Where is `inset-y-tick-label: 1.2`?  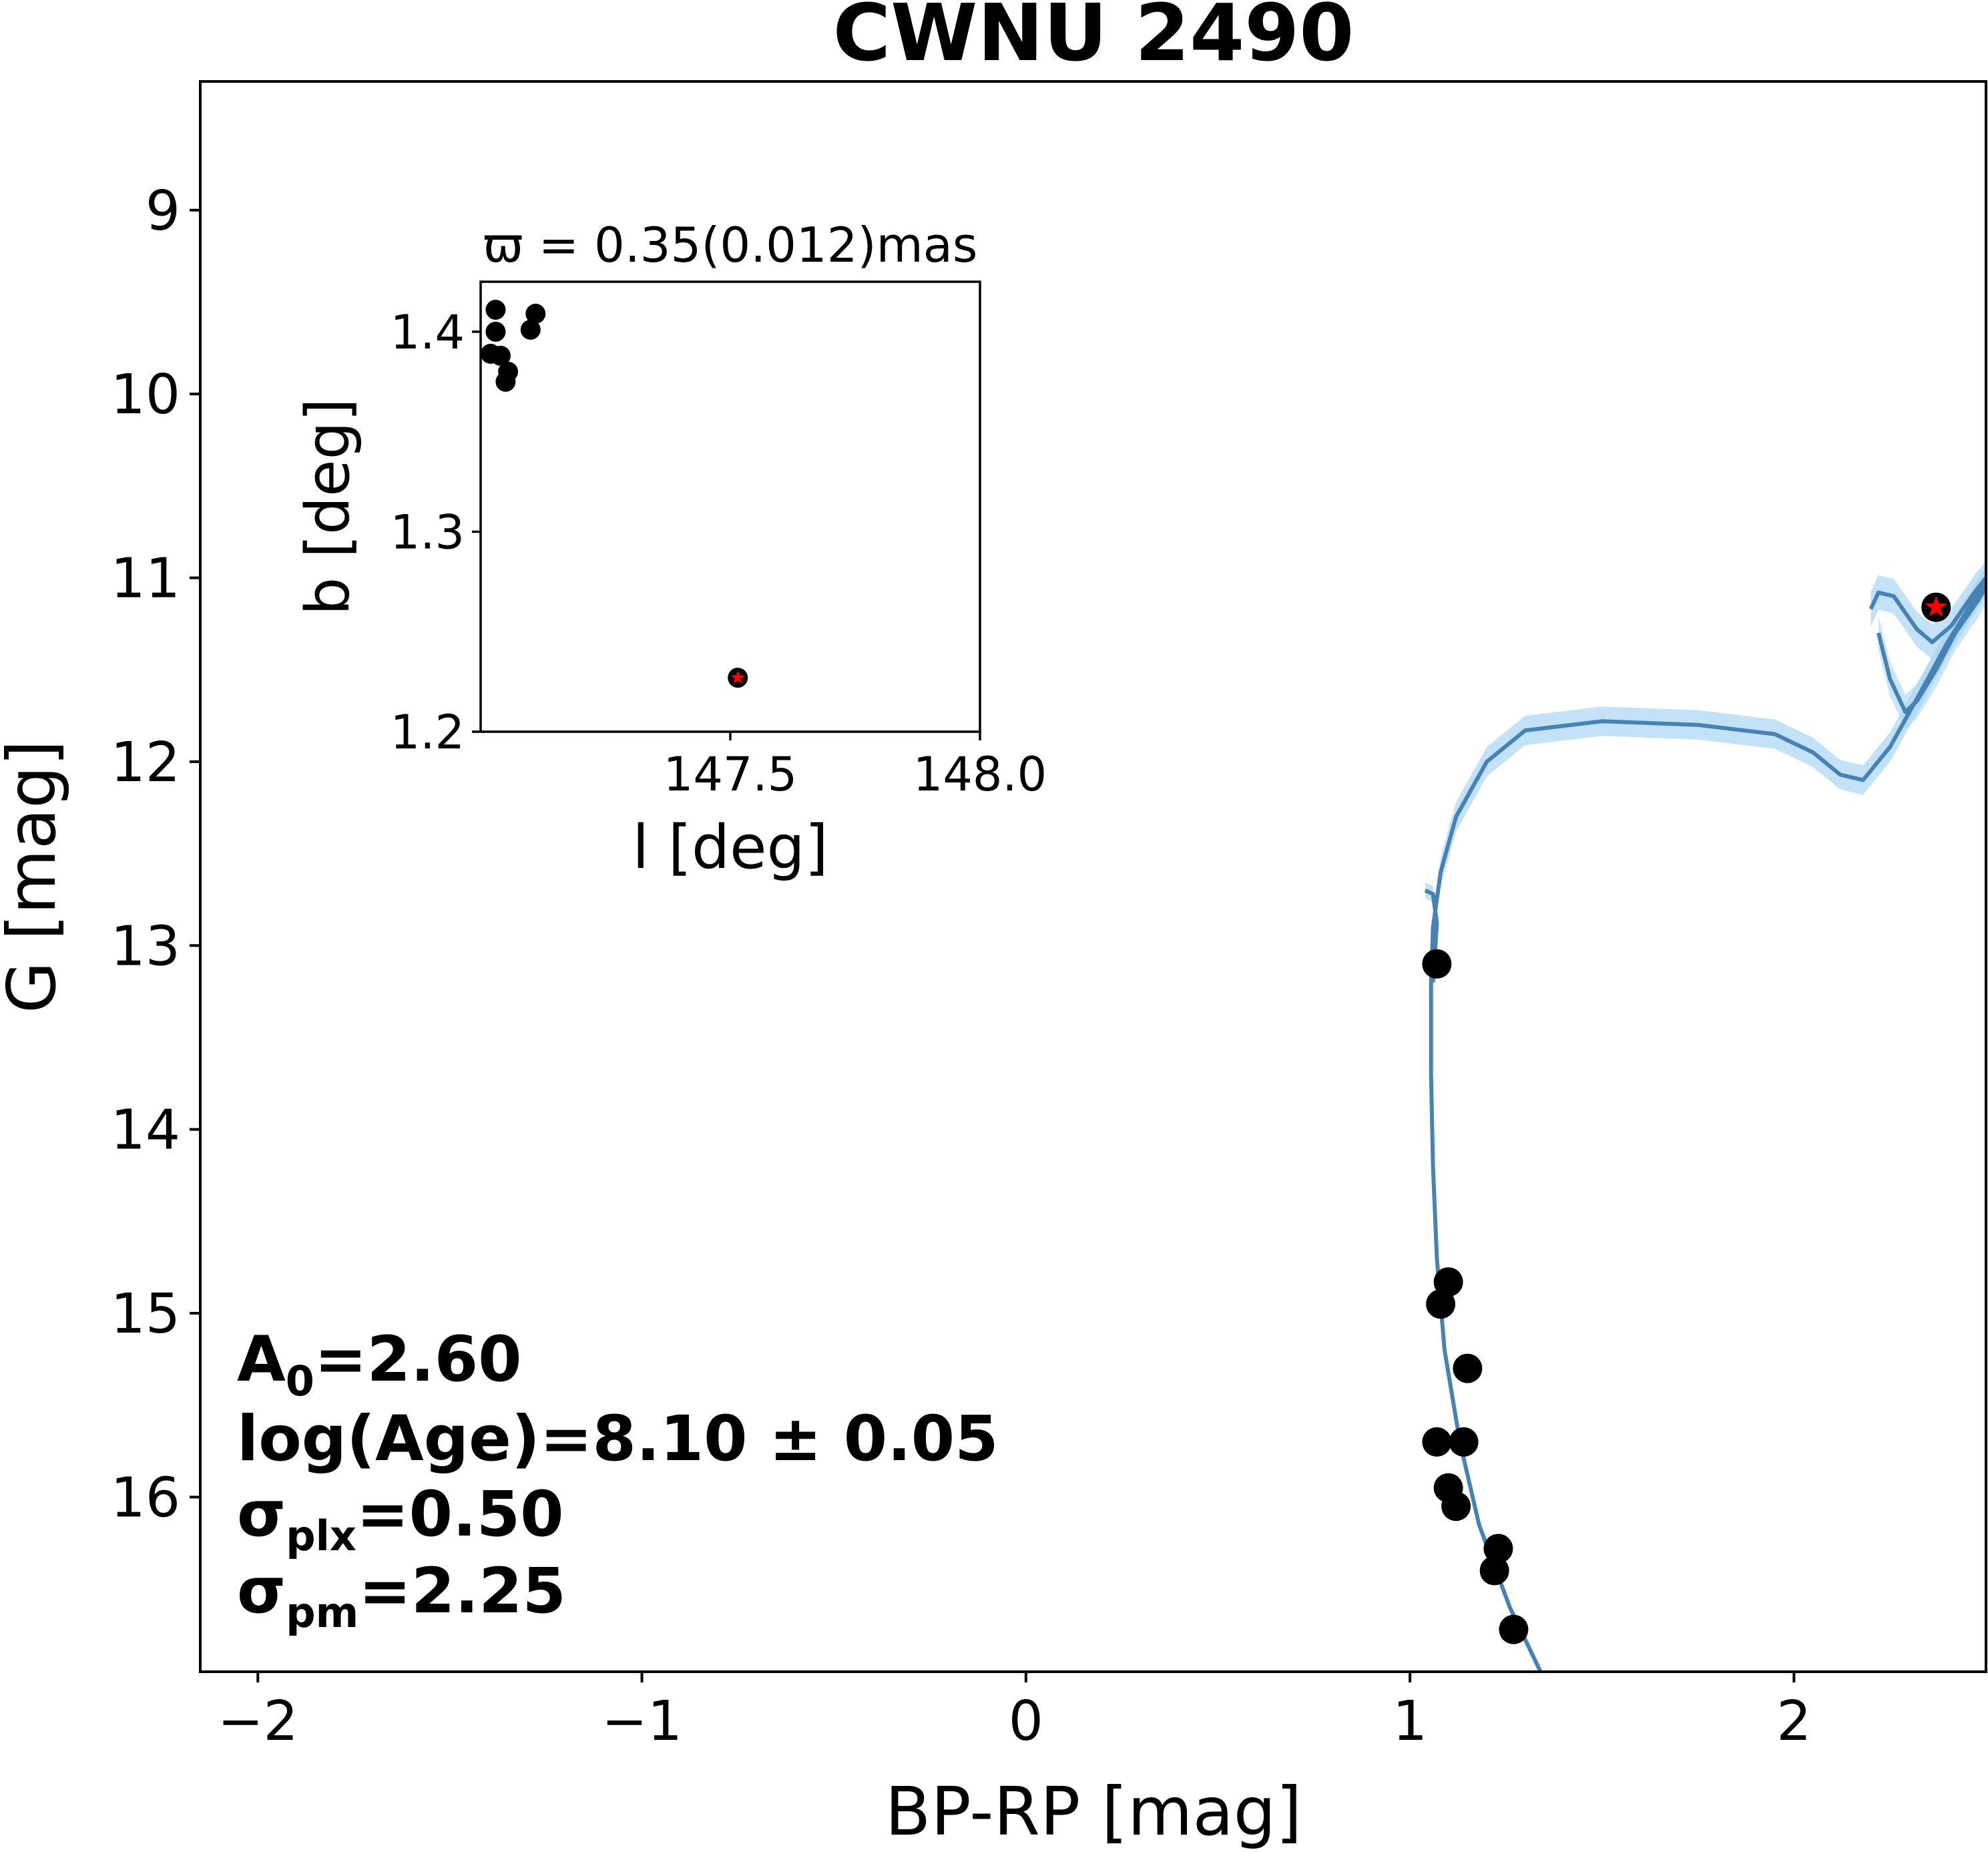
inset-y-tick-label: 1.2 is located at coordinates (428, 732).